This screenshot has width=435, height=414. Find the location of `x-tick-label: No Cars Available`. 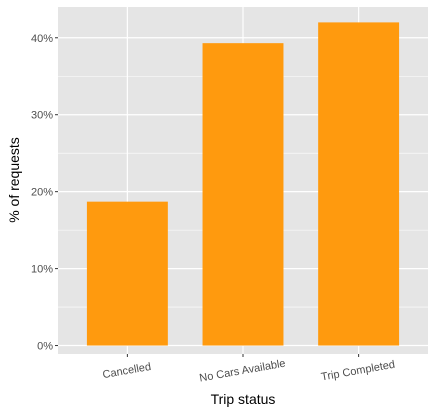

x-tick-label: No Cars Available is located at coordinates (242, 371).